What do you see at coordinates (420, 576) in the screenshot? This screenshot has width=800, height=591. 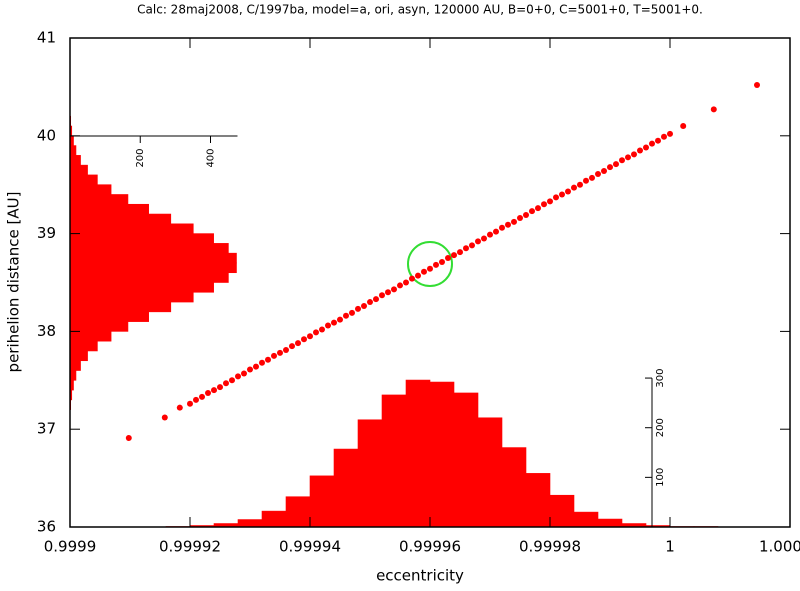 I see `x-axis-label: eccentricity` at bounding box center [420, 576].